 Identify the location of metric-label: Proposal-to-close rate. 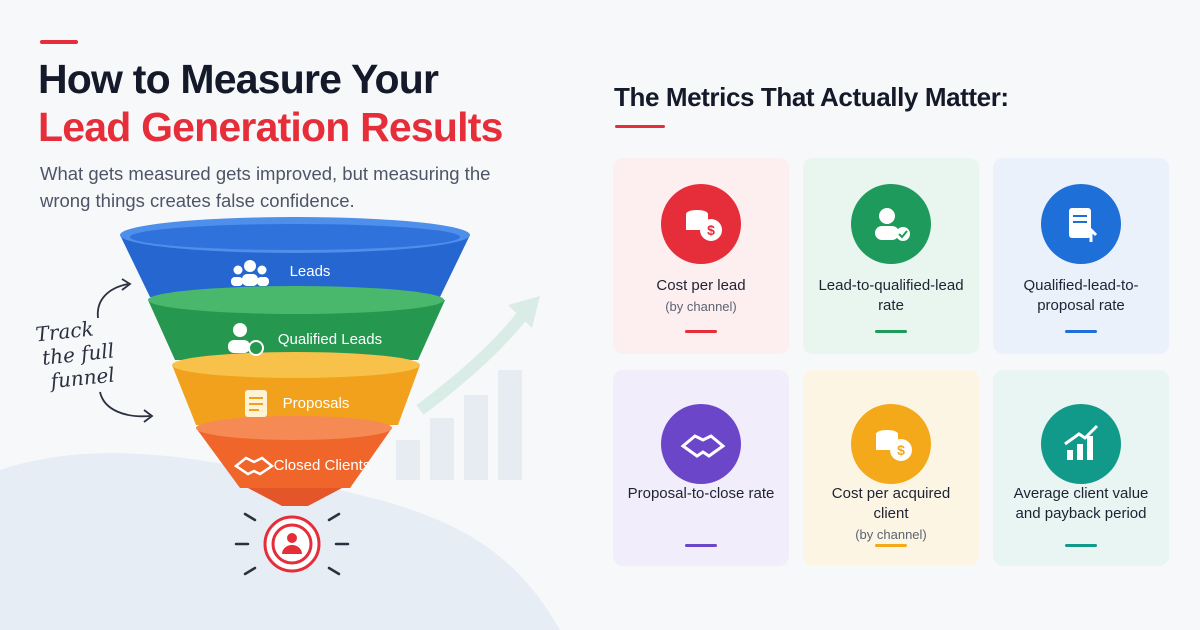
(701, 494).